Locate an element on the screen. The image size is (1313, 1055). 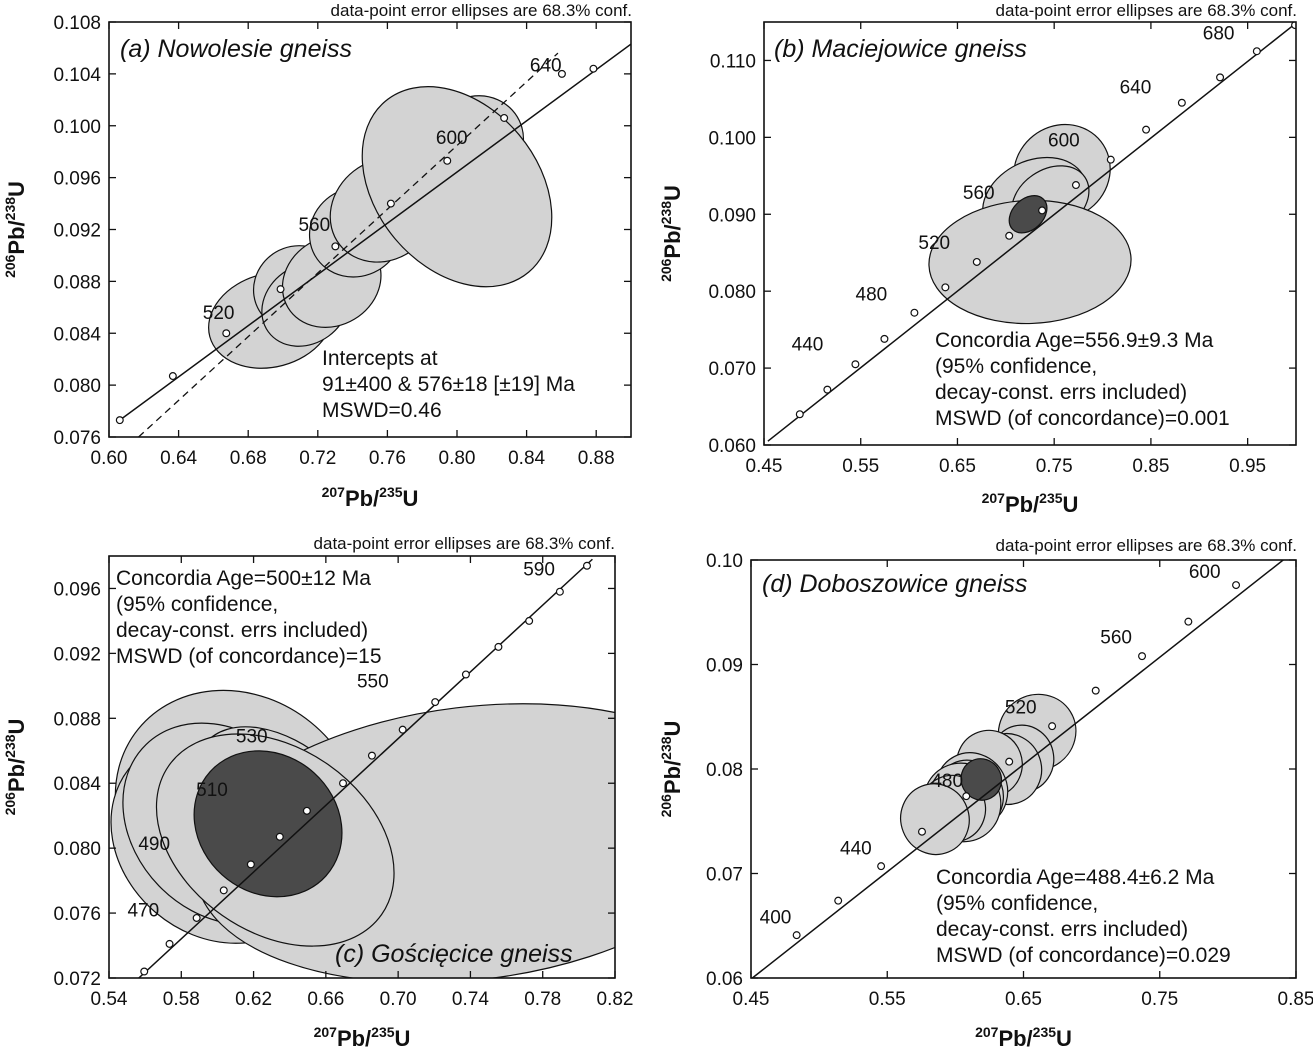
x-tick-label: 0.74 is located at coordinates (470, 999).